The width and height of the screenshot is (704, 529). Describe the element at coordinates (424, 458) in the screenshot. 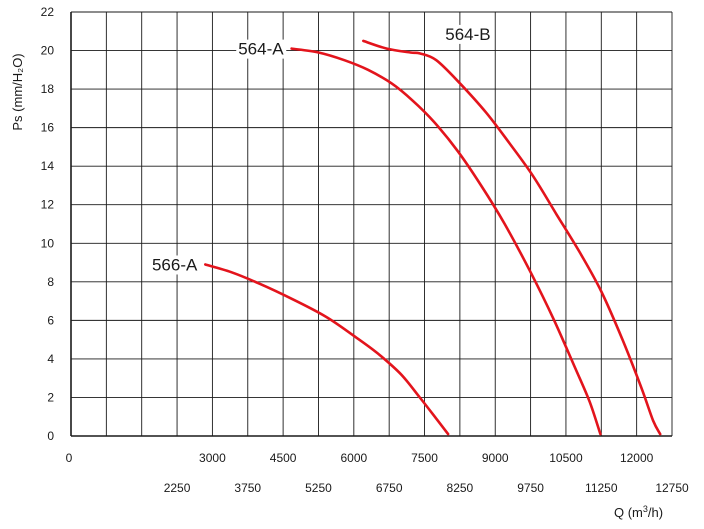

I see `x-tick-label-upper: 7500` at that location.